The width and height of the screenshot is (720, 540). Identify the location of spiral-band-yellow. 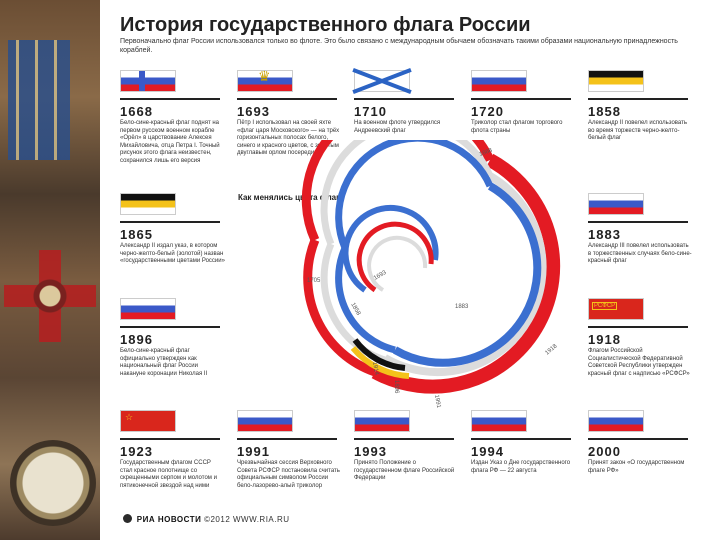
(380, 362).